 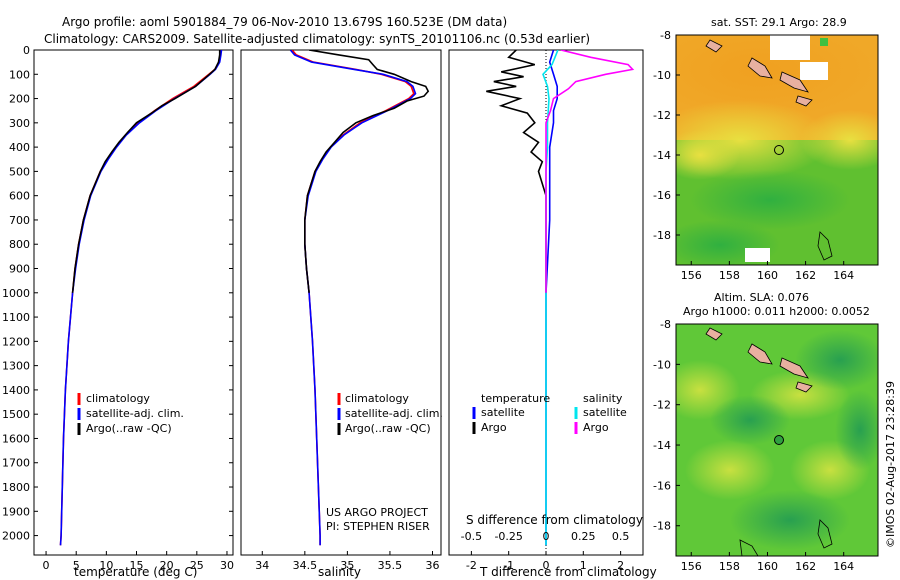 What do you see at coordinates (508, 565) in the screenshot?
I see `x-tick-label: -1` at bounding box center [508, 565].